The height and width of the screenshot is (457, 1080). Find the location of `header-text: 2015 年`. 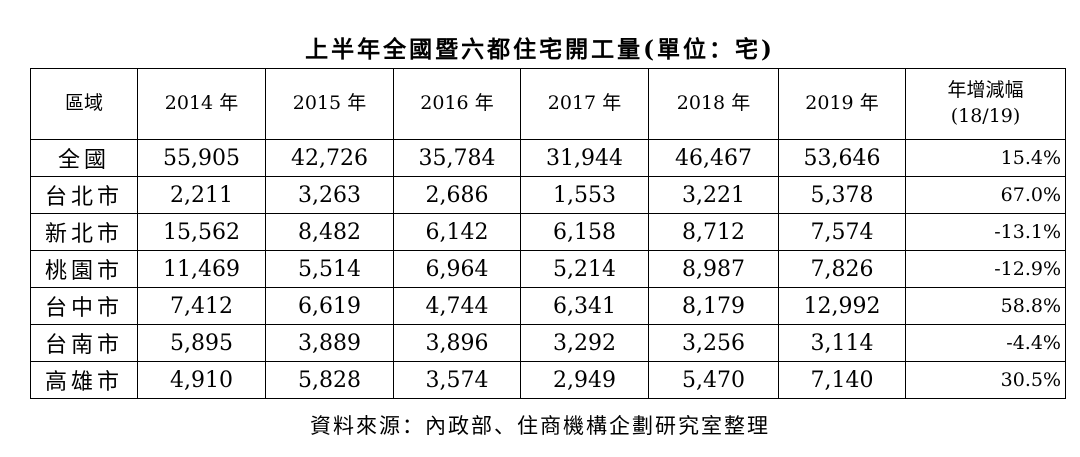

header-text: 2015 年 is located at coordinates (329, 103).